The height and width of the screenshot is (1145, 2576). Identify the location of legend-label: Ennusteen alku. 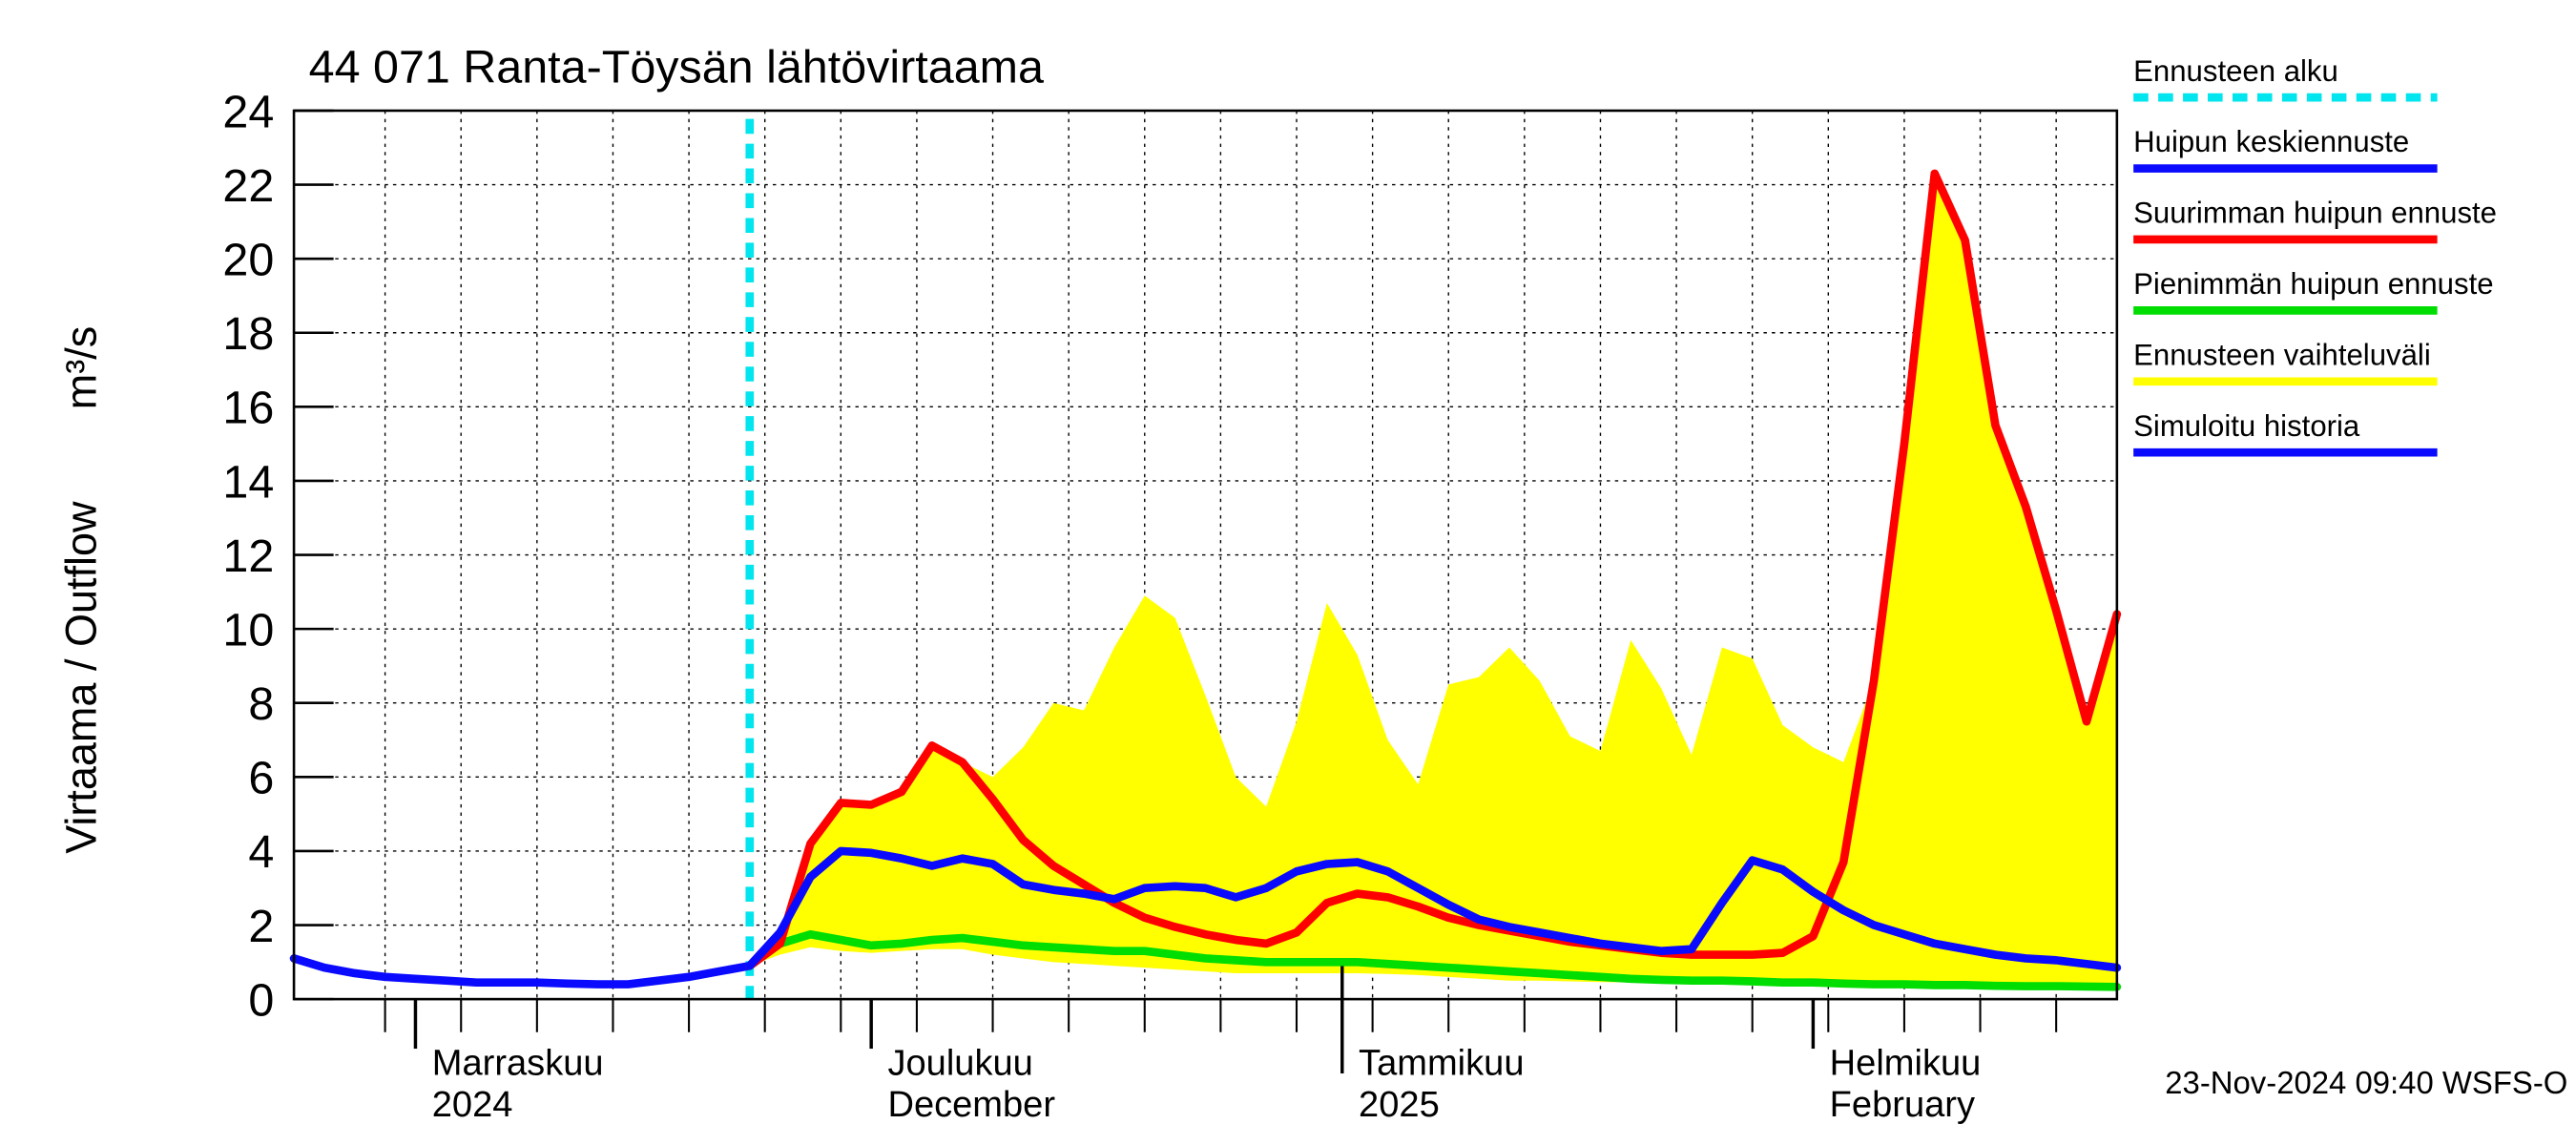
(2235, 71).